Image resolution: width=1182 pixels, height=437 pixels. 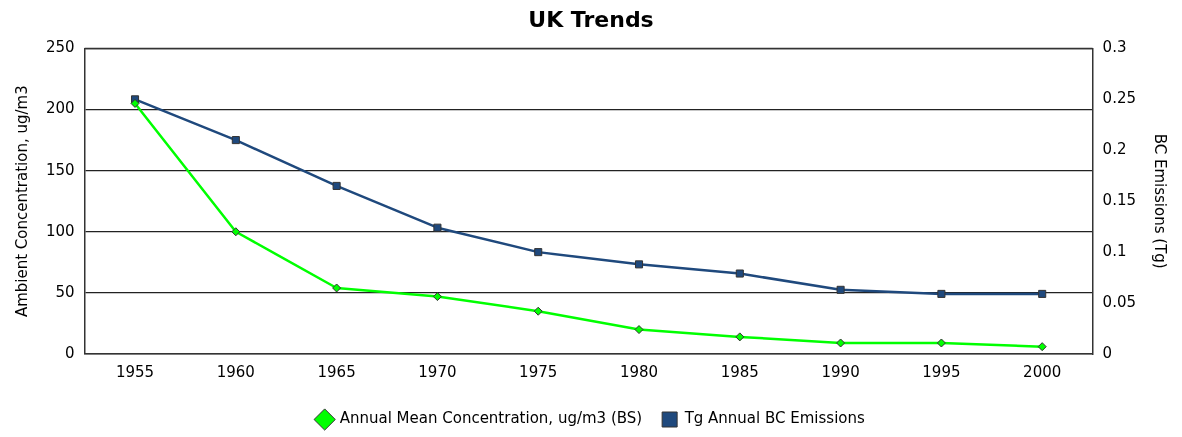 I want to click on chart-title: UK Trends, so click(x=591, y=19).